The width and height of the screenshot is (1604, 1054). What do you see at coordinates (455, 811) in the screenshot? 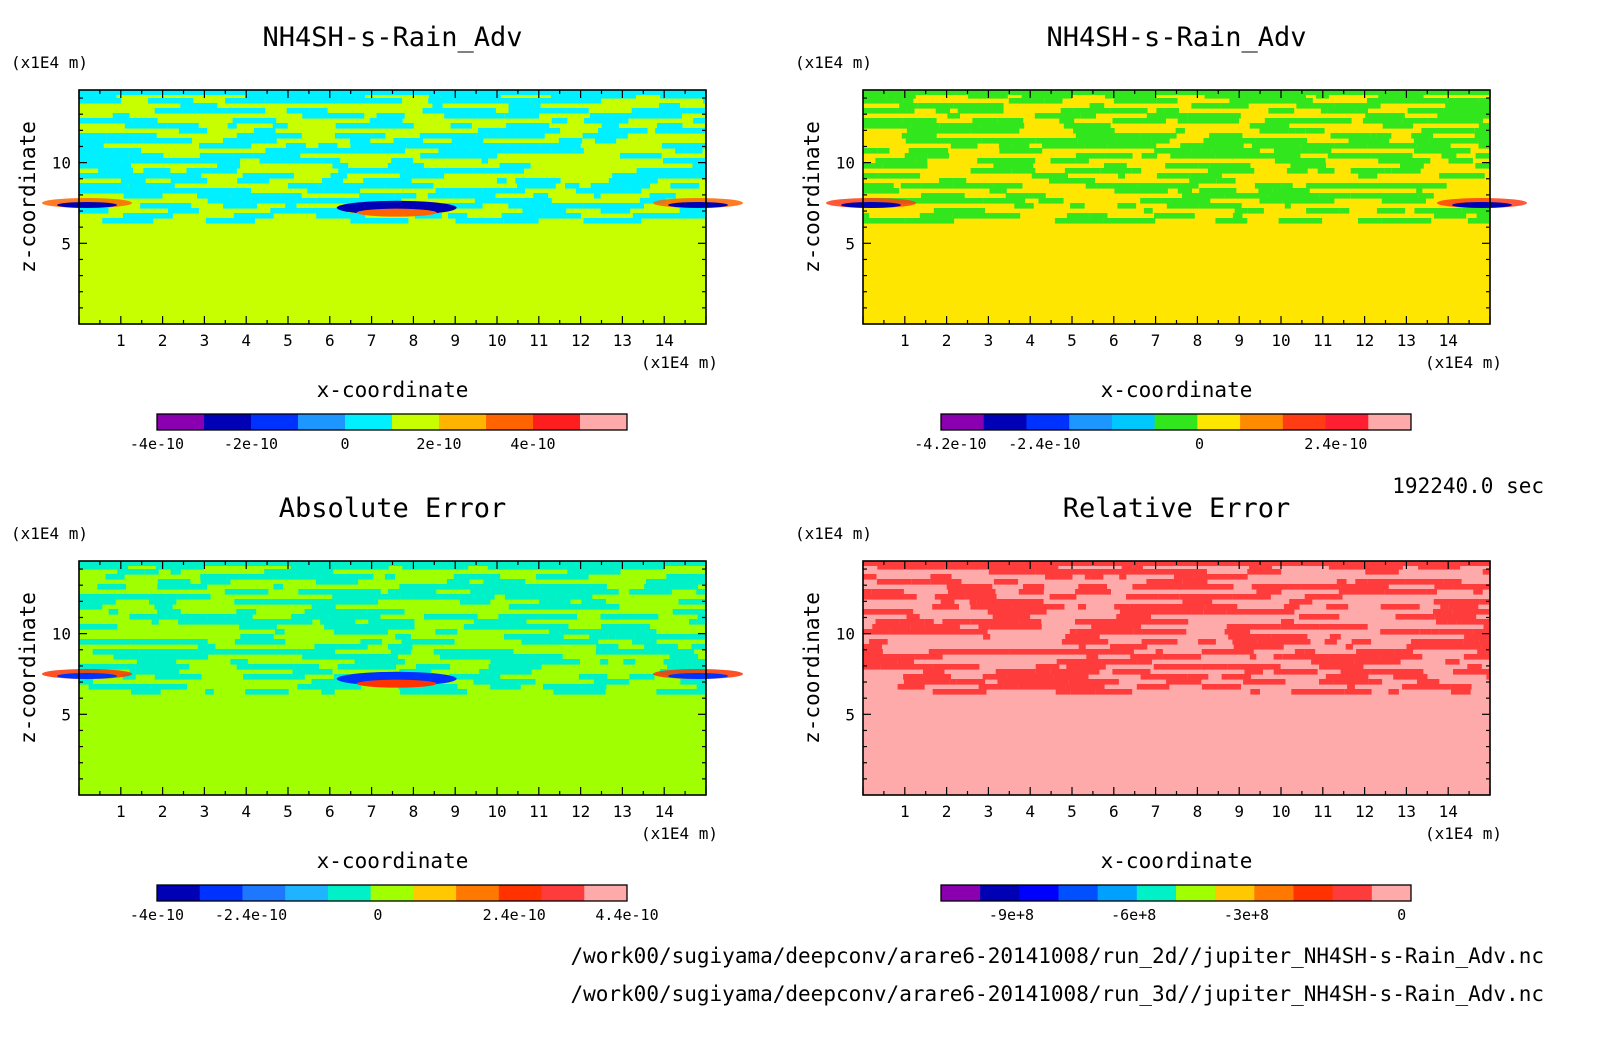
I see `x-tick-label: 9` at bounding box center [455, 811].